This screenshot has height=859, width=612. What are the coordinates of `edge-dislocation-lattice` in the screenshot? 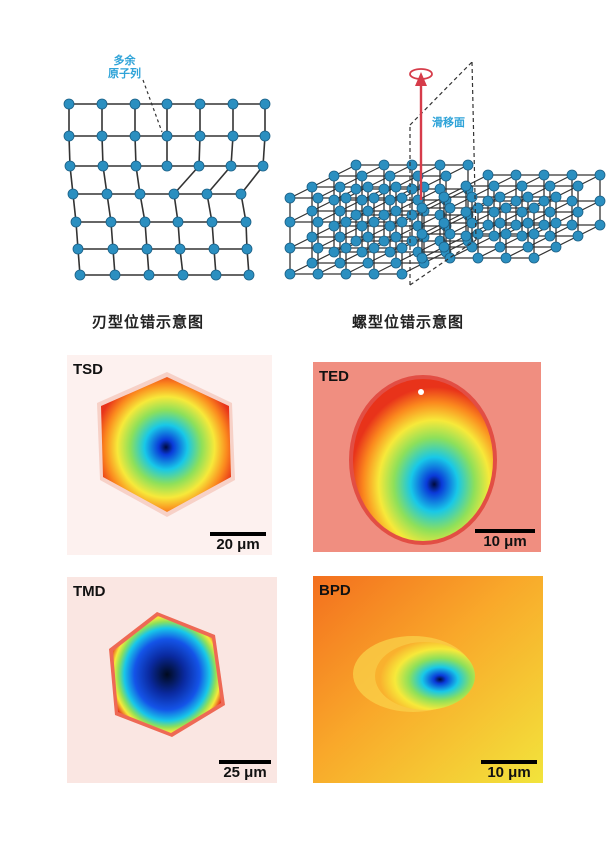 It's located at (167, 180).